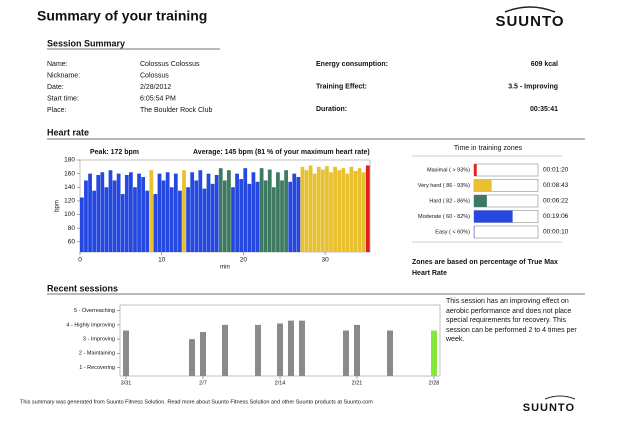 This screenshot has height=426, width=640. What do you see at coordinates (225, 268) in the screenshot?
I see `x-axis-label: min` at bounding box center [225, 268].